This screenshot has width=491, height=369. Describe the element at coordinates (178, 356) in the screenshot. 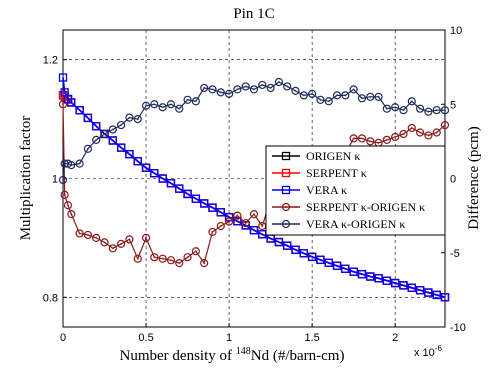

I see `x-label-part: Number density of` at that location.